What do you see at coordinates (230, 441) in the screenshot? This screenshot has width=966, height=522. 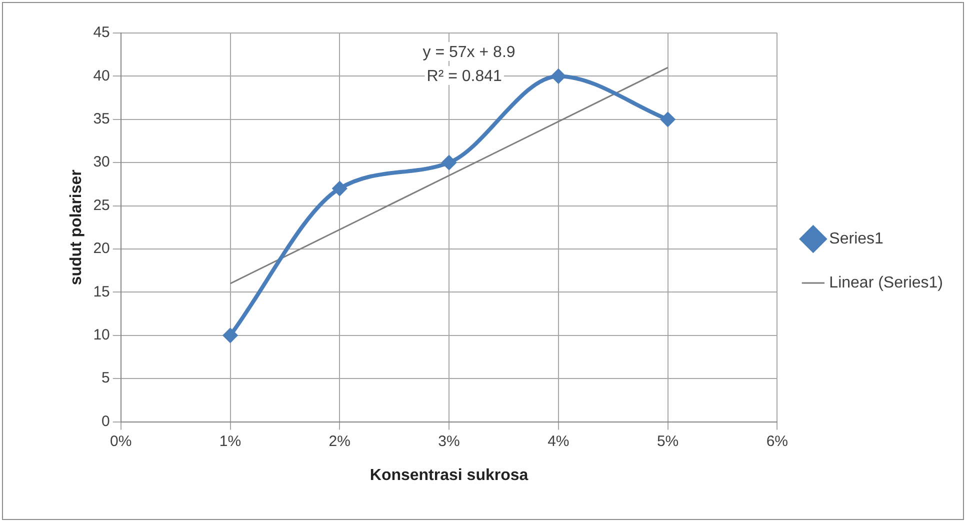 I see `x-tick-label: 1%` at bounding box center [230, 441].